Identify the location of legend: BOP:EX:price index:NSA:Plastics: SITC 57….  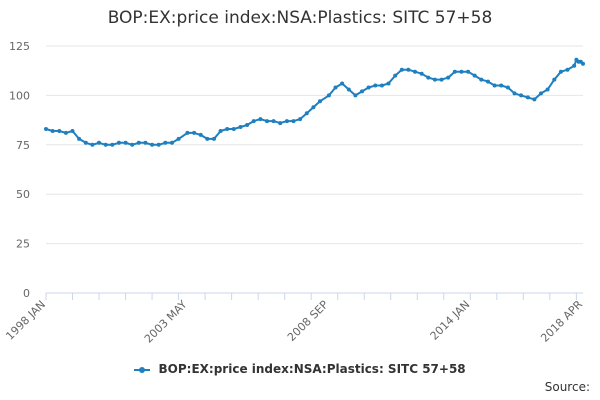
(300, 369).